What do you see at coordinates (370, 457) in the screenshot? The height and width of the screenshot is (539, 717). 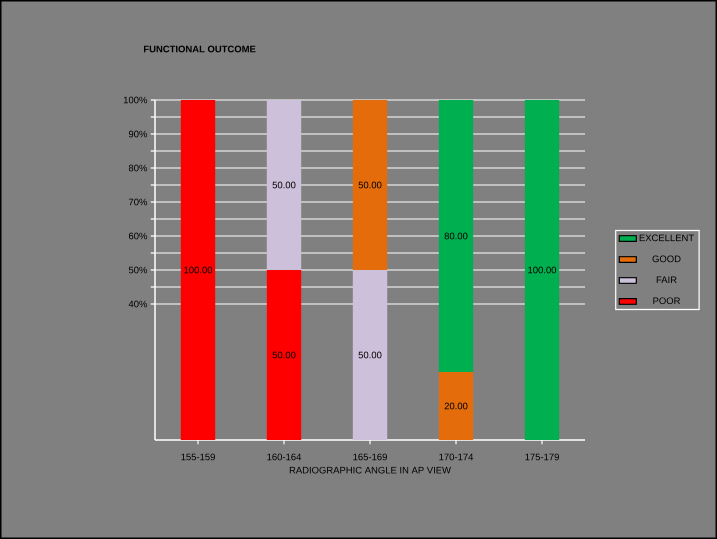 I see `x-tick-label: 165-169` at bounding box center [370, 457].